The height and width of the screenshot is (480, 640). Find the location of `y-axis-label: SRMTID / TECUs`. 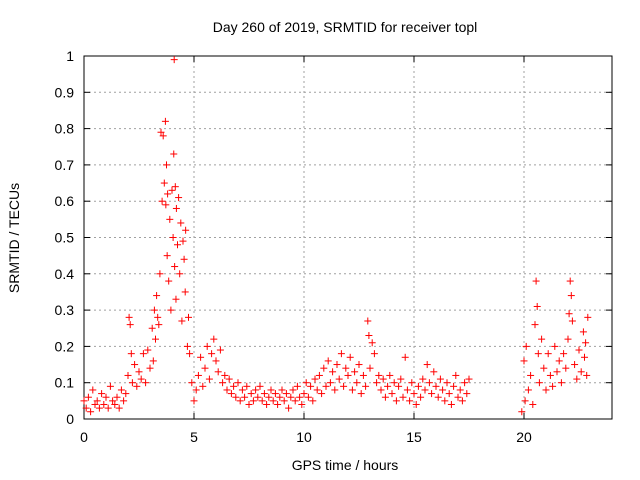

y-axis-label: SRMTID / TECUs is located at coordinates (14, 238).